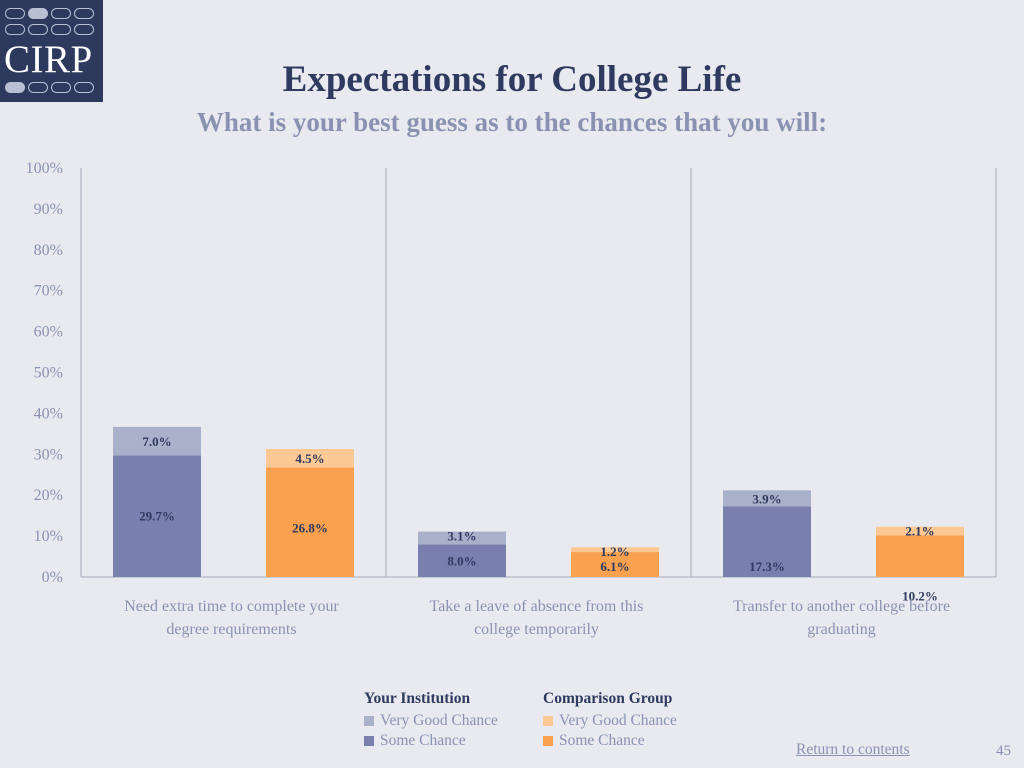 This screenshot has width=1024, height=768. I want to click on return-to-contents-link: Return to contents, so click(853, 749).